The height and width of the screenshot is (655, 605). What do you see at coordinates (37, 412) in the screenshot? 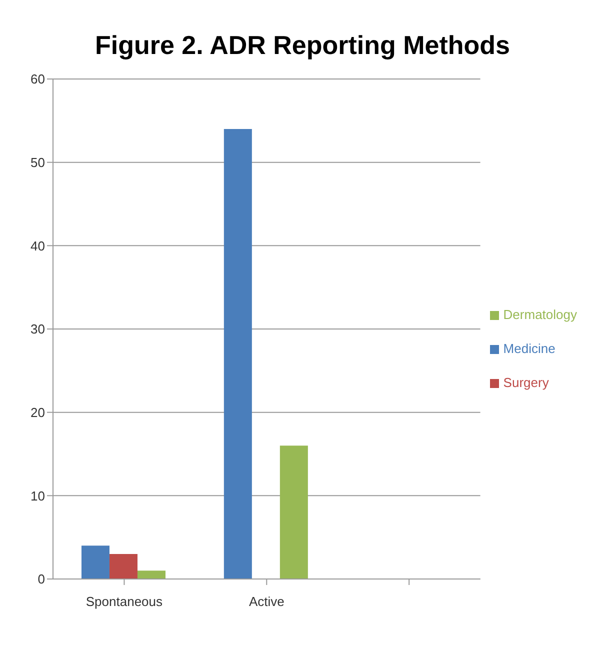
I see `y-tick-label: 20` at bounding box center [37, 412].